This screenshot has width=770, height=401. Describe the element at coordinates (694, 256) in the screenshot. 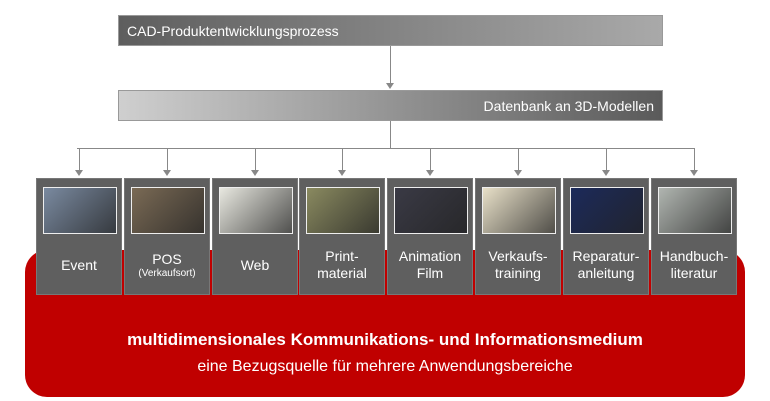

I see `label-line1: Handbuch-` at that location.